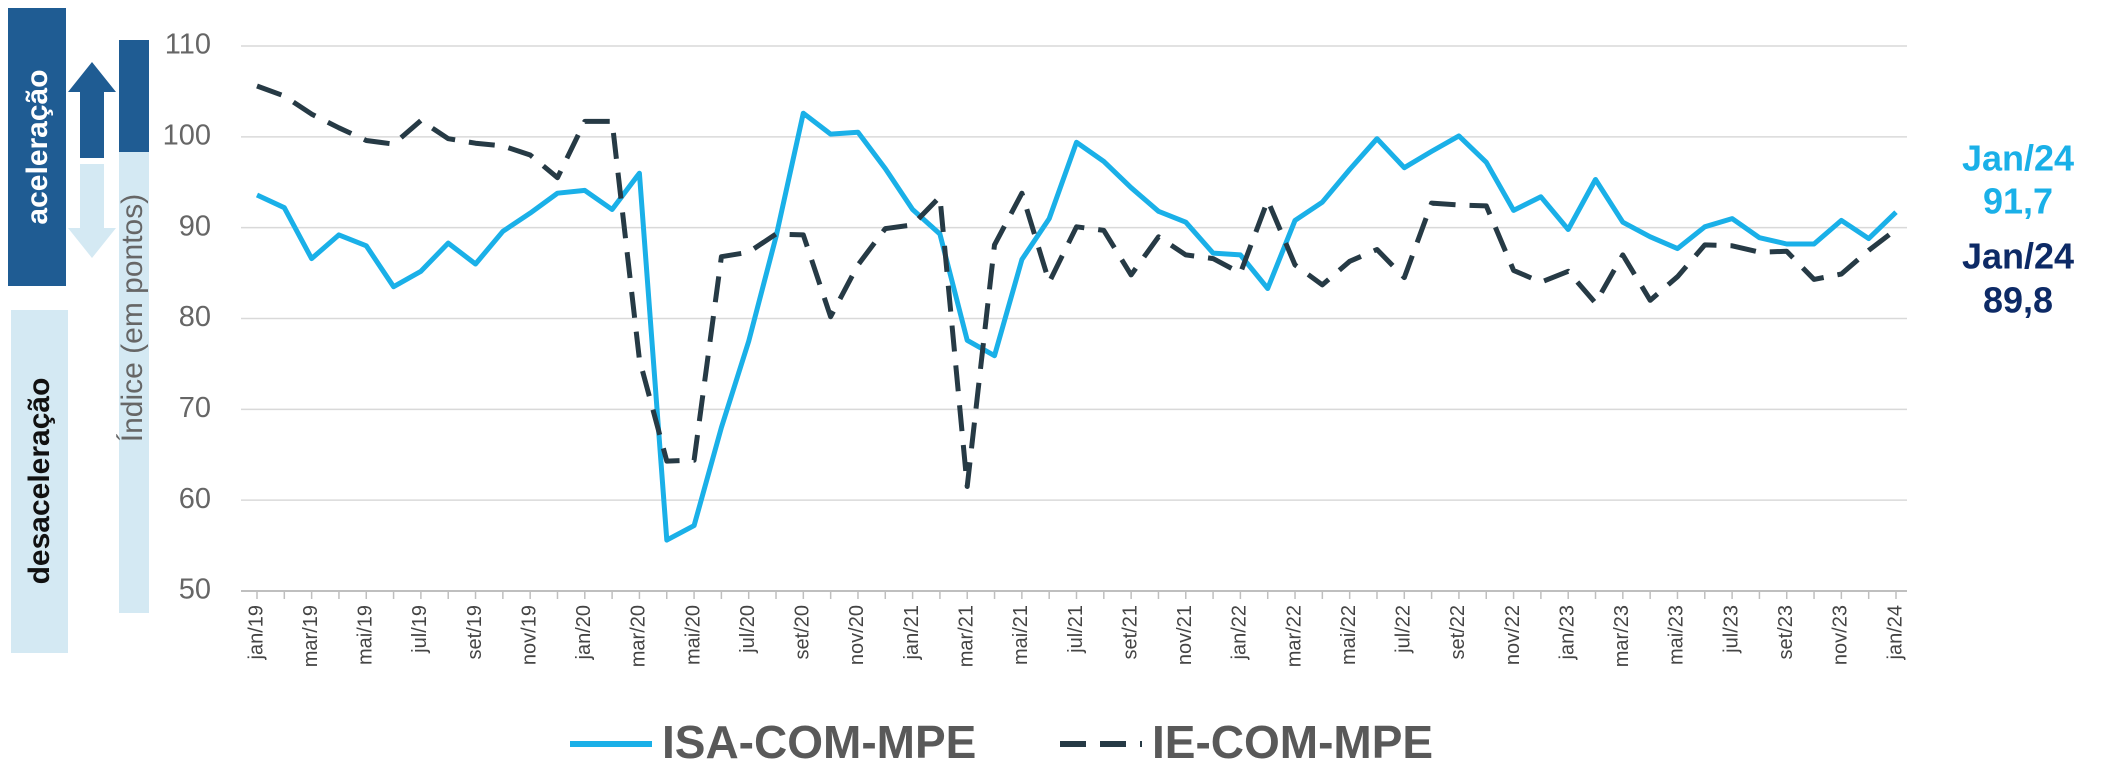 This screenshot has height=764, width=2103. Describe the element at coordinates (420, 629) in the screenshot. I see `x-tick-label: jul/19` at that location.